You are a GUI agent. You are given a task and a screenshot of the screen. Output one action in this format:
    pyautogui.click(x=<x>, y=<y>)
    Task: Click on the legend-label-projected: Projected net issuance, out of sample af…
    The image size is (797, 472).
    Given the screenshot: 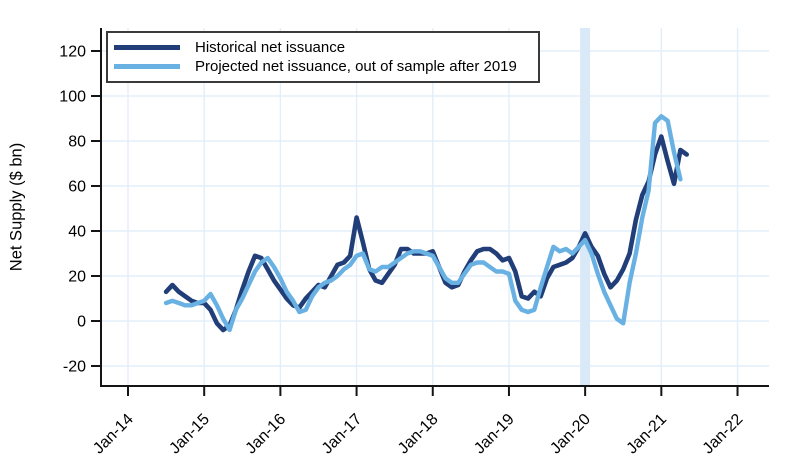 What is the action you would take?
    pyautogui.click(x=356, y=66)
    